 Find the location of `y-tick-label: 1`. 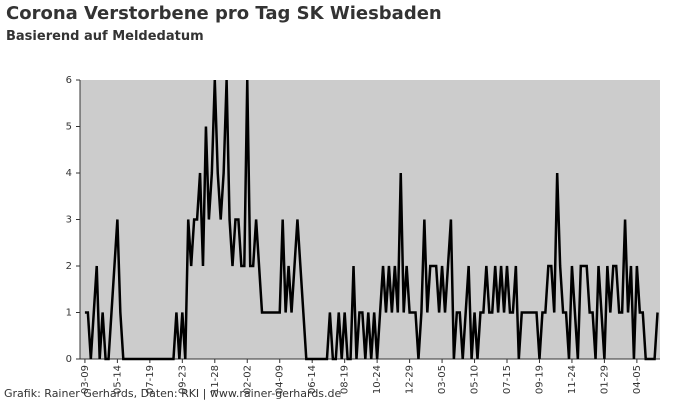

y-tick-label: 1 is located at coordinates (69, 313).